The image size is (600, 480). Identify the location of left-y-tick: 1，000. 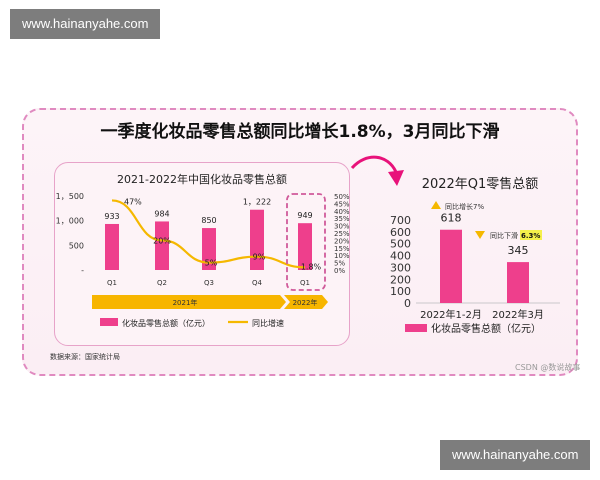
(70, 221).